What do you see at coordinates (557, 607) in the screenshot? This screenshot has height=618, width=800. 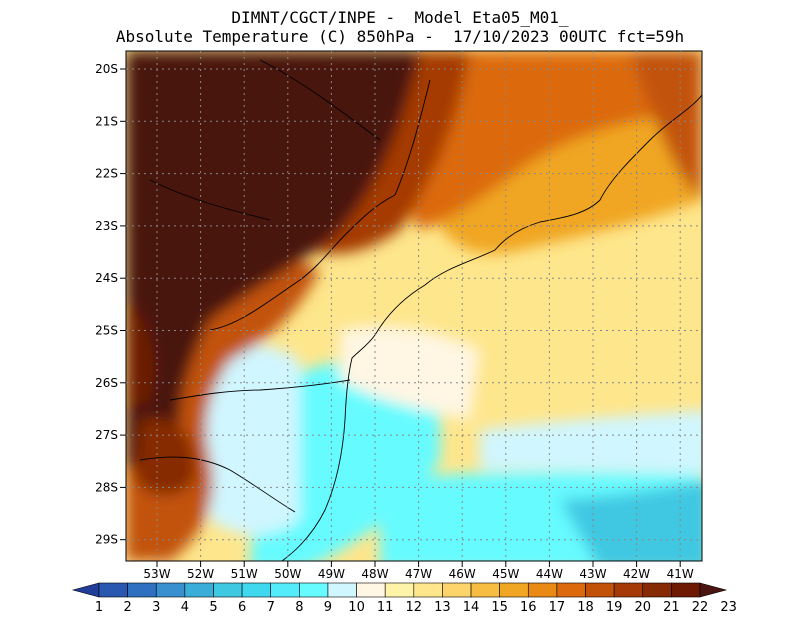 I see `colorbar-label: 17` at bounding box center [557, 607].